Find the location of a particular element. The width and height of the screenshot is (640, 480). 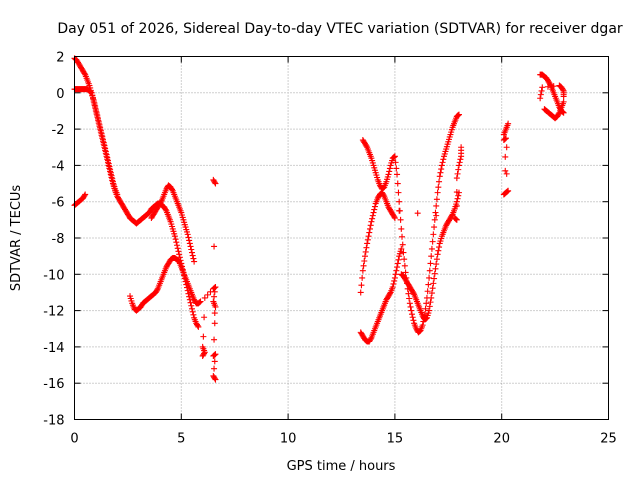

x-tick-label: 0 is located at coordinates (74, 439).